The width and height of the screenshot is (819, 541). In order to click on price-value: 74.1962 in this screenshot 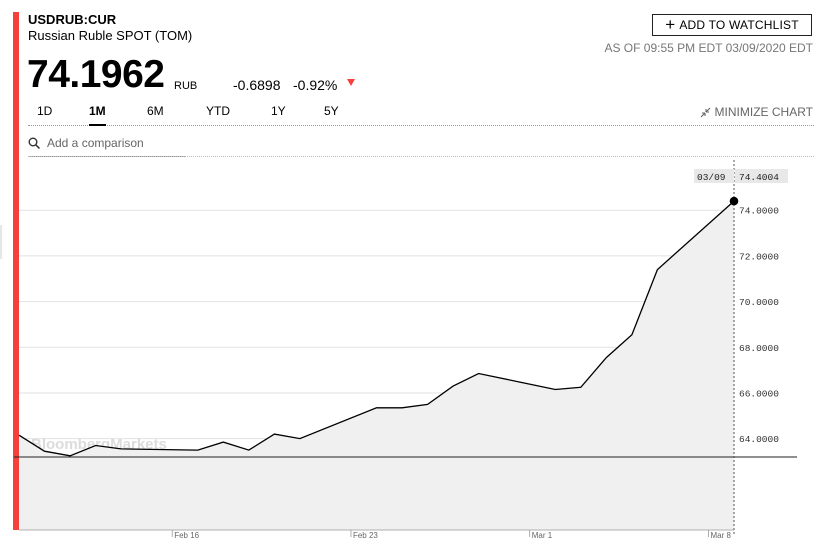, I will do `click(96, 74)`.